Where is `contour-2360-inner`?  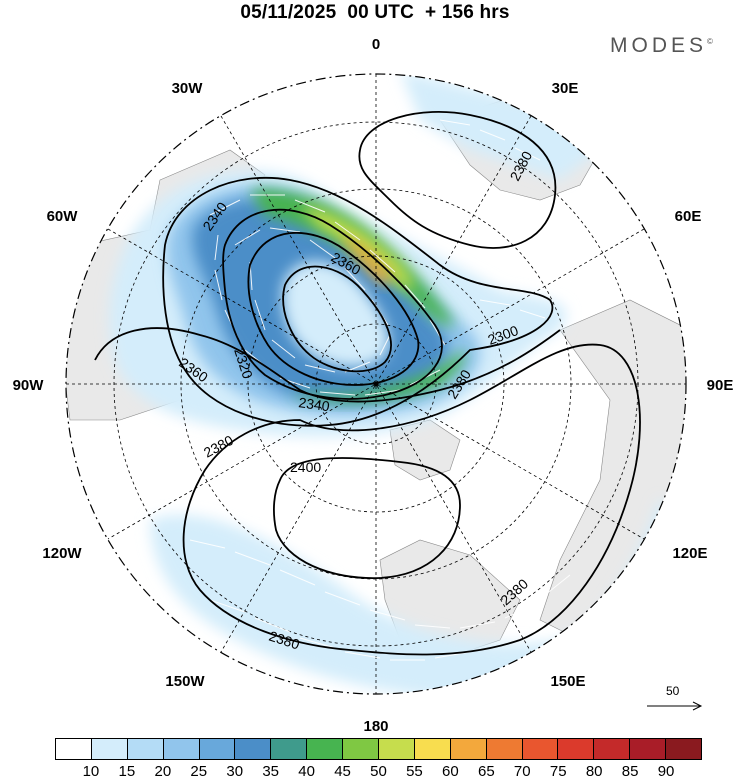
contour-2360-inner is located at coordinates (333, 308).